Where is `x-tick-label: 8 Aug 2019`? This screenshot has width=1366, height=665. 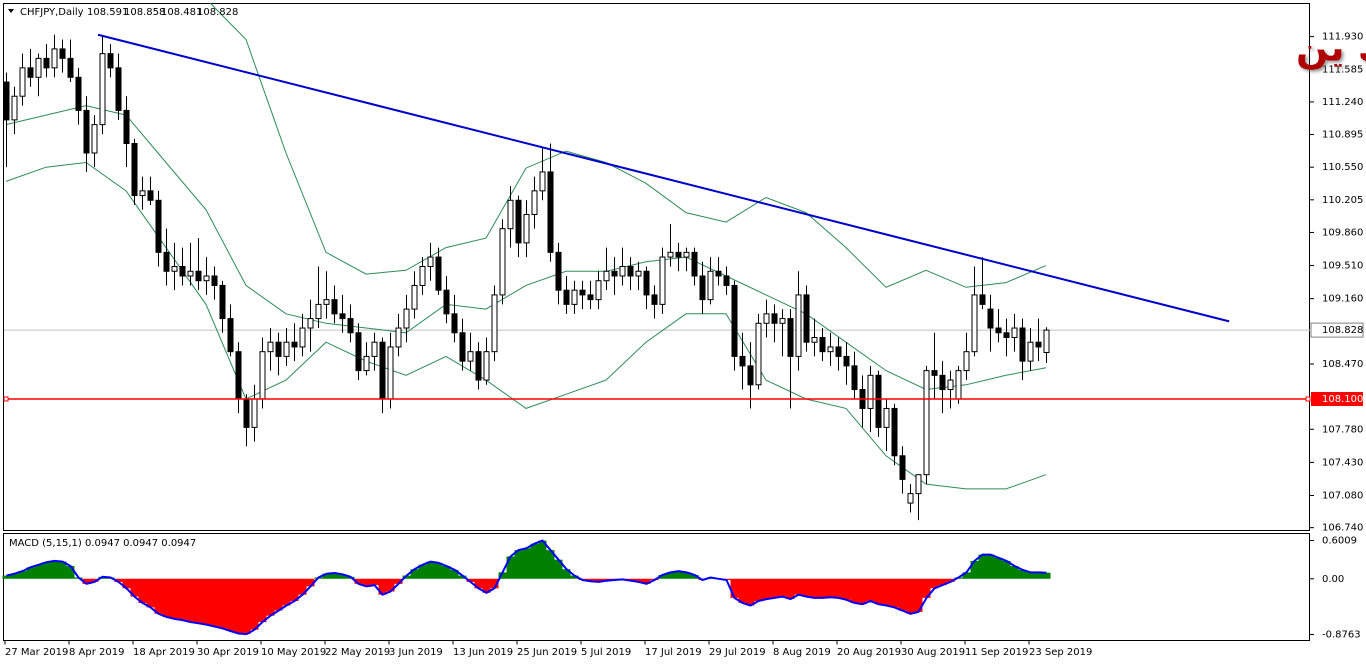
x-tick-label: 8 Aug 2019 is located at coordinates (802, 652).